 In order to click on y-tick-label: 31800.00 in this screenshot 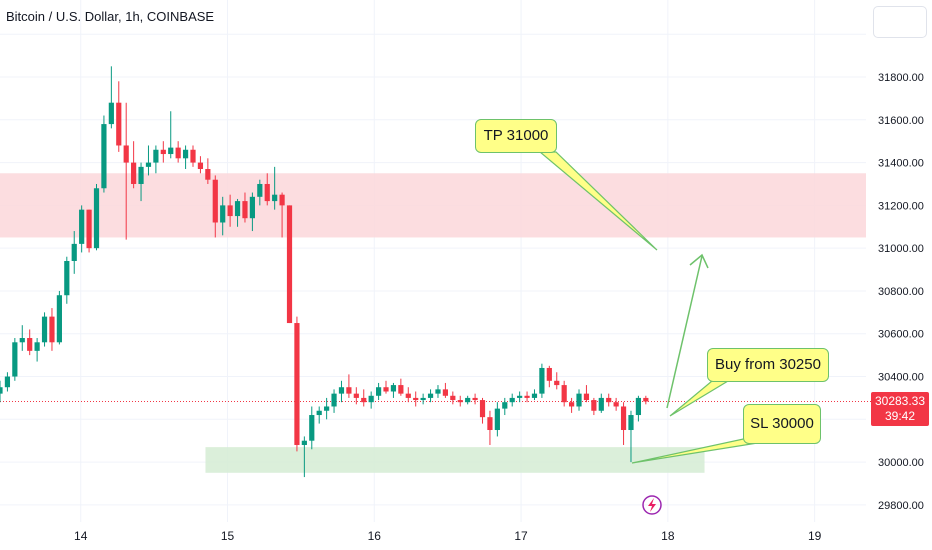, I will do `click(901, 78)`.